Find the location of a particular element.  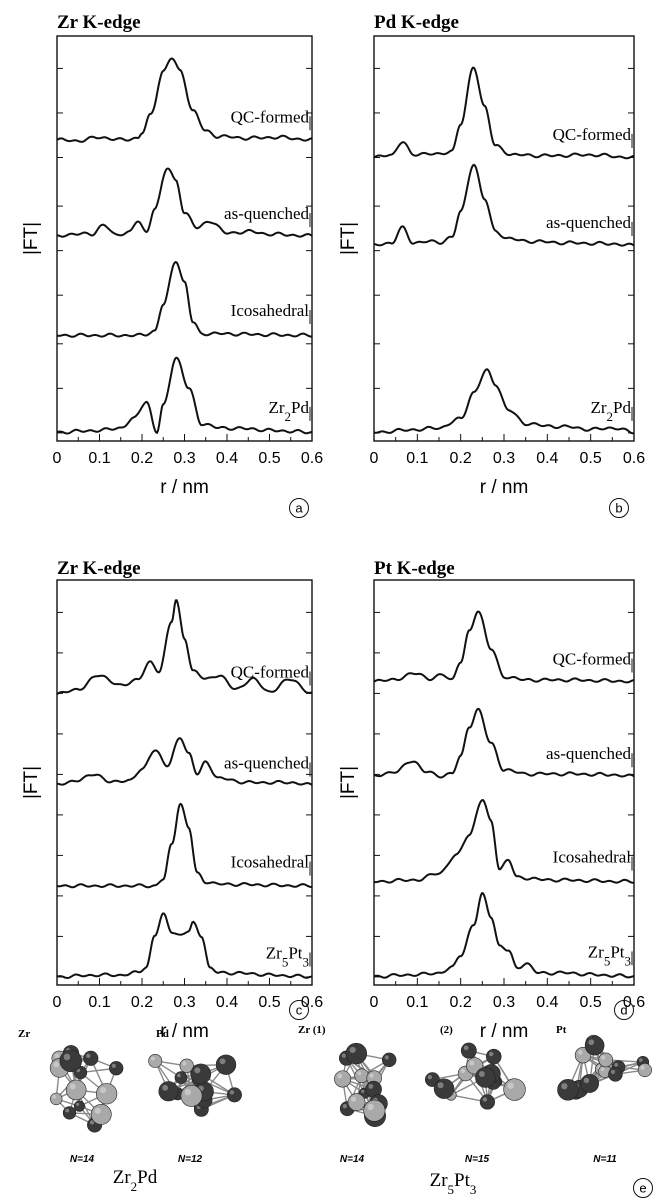

coordination-number: N=11 is located at coordinates (605, 1159).